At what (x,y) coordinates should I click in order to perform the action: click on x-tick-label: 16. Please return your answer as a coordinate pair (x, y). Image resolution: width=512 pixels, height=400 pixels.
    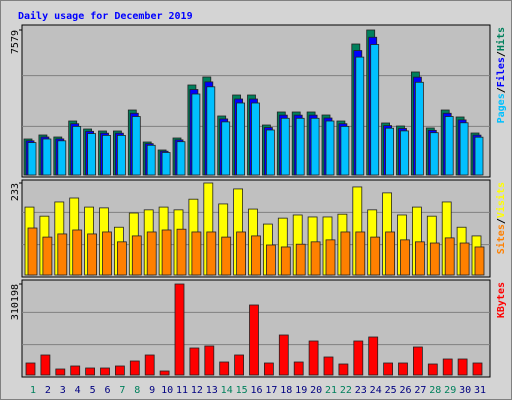
    Looking at the image, I should click on (256, 390).